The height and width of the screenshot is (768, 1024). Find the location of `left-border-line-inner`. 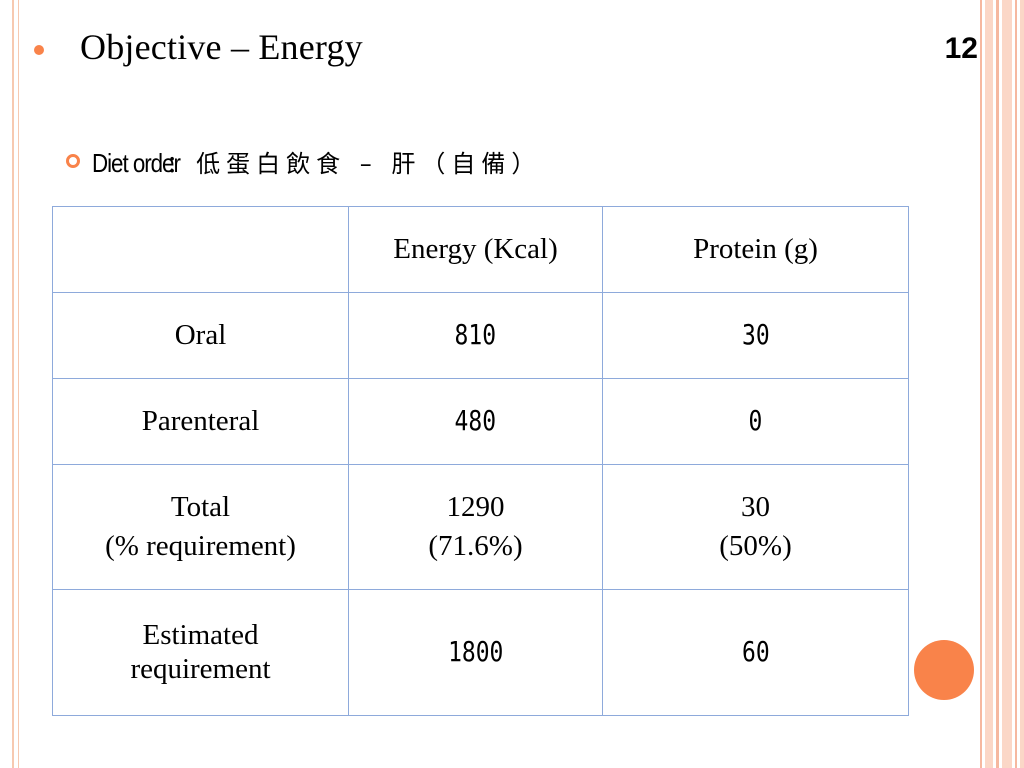

left-border-line-inner is located at coordinates (18, 384).